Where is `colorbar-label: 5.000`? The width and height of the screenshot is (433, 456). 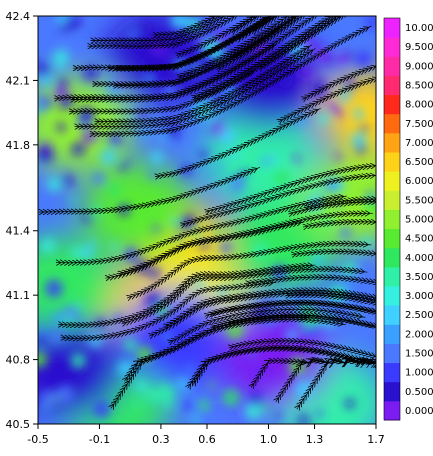 colorbar-label: 5.000 is located at coordinates (419, 220).